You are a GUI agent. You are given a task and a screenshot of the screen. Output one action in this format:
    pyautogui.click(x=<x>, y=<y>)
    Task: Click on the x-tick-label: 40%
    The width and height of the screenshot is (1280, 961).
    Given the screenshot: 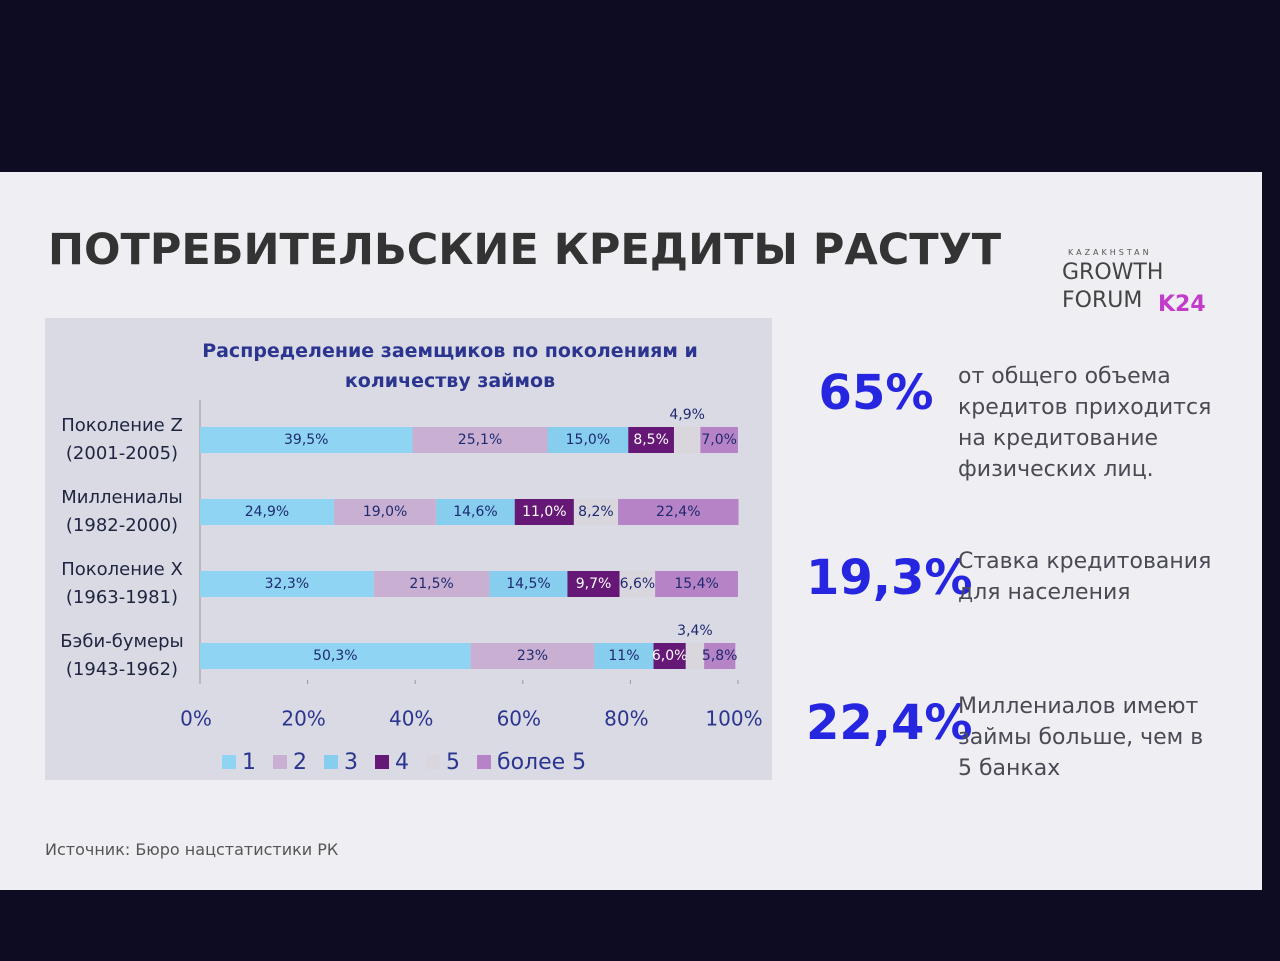 What is the action you would take?
    pyautogui.click(x=411, y=719)
    